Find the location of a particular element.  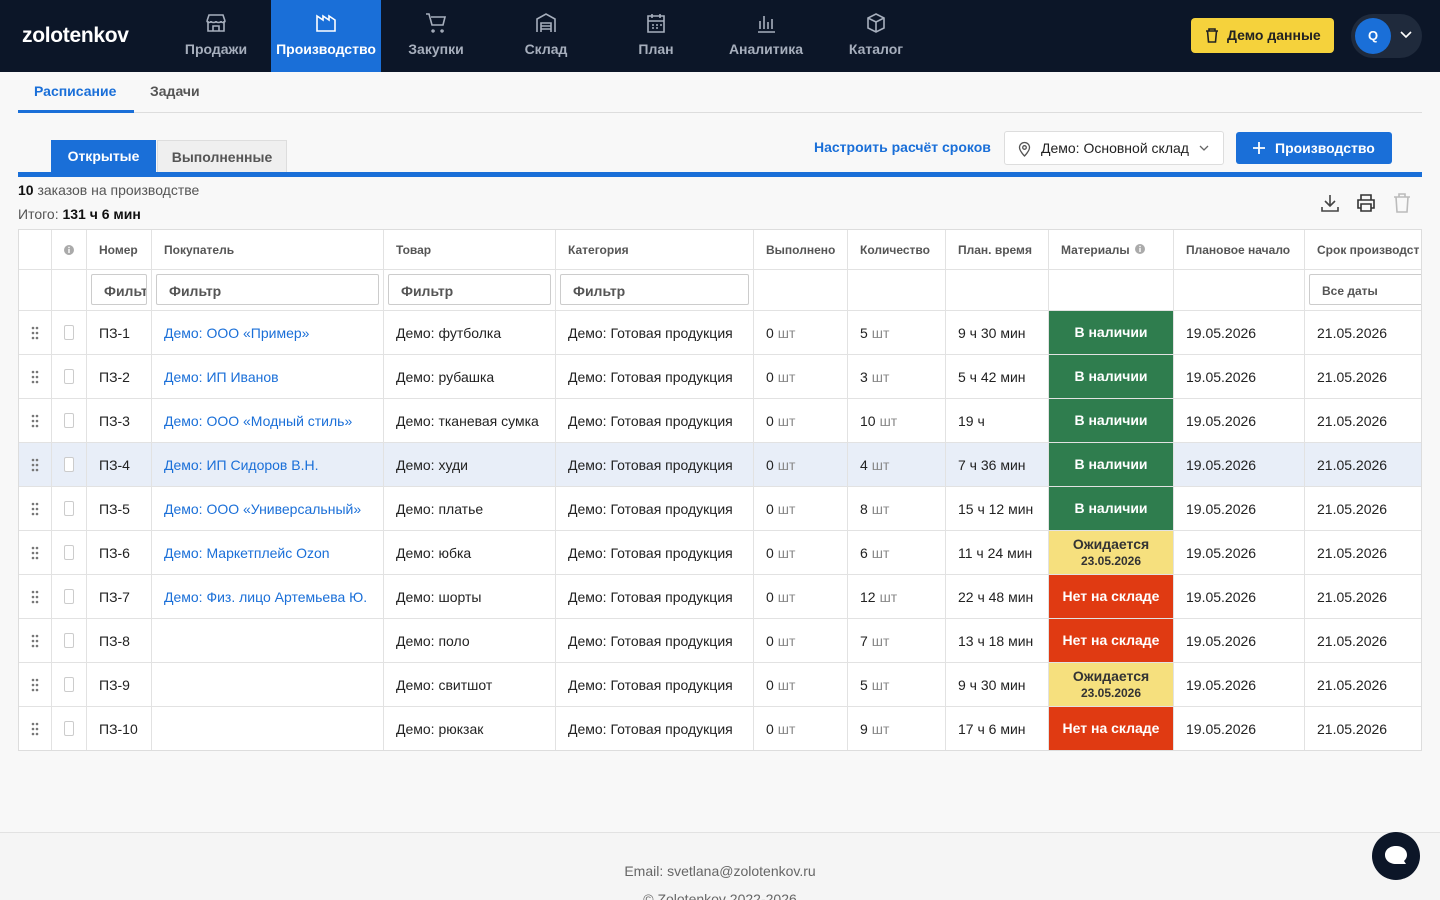

column-header: Материалы is located at coordinates (1111, 249).